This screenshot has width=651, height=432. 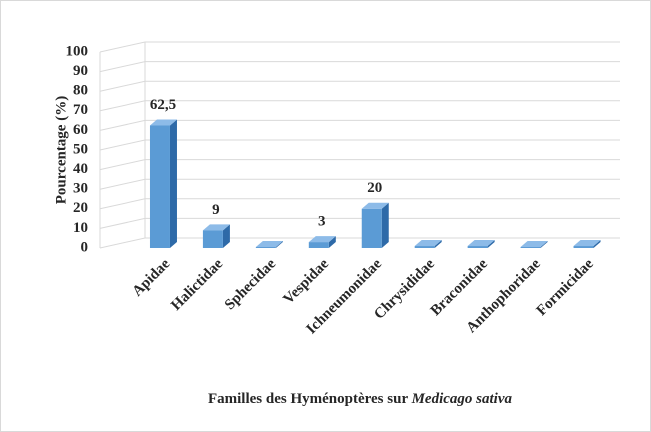 I want to click on y-tick-label: 80, so click(x=80, y=91).